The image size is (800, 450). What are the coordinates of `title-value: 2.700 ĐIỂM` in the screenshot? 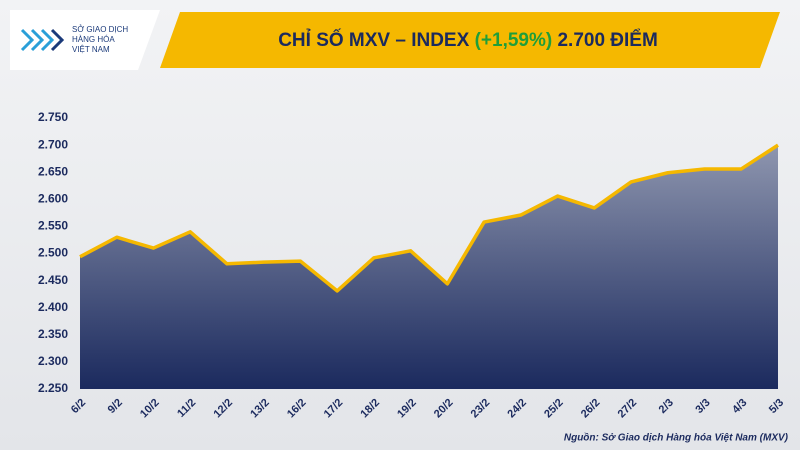 It's located at (607, 40).